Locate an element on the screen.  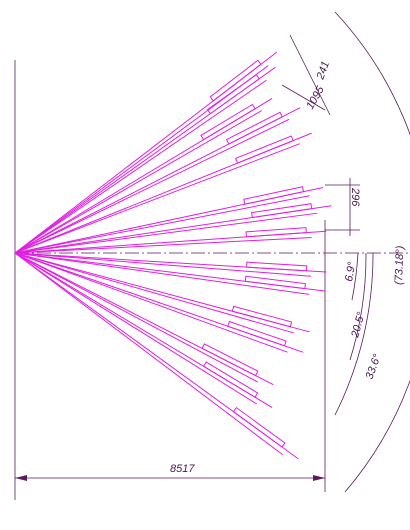
angle-label: 33.6° is located at coordinates (374, 366).